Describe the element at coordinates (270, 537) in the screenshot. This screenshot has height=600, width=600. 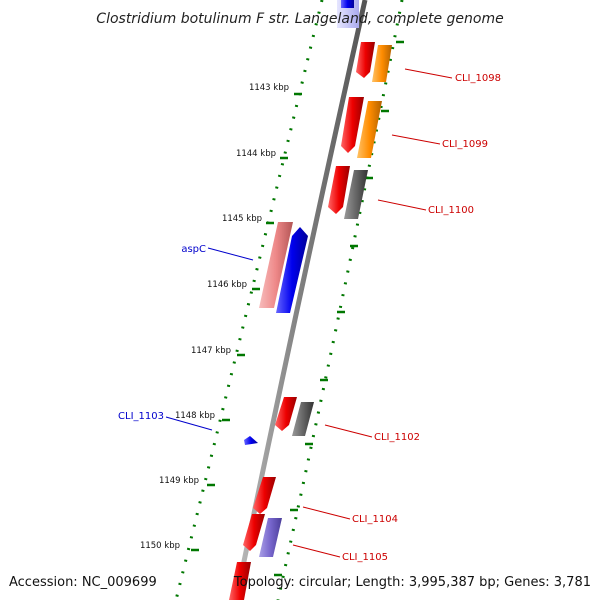
I see `gene-feature-purple` at that location.